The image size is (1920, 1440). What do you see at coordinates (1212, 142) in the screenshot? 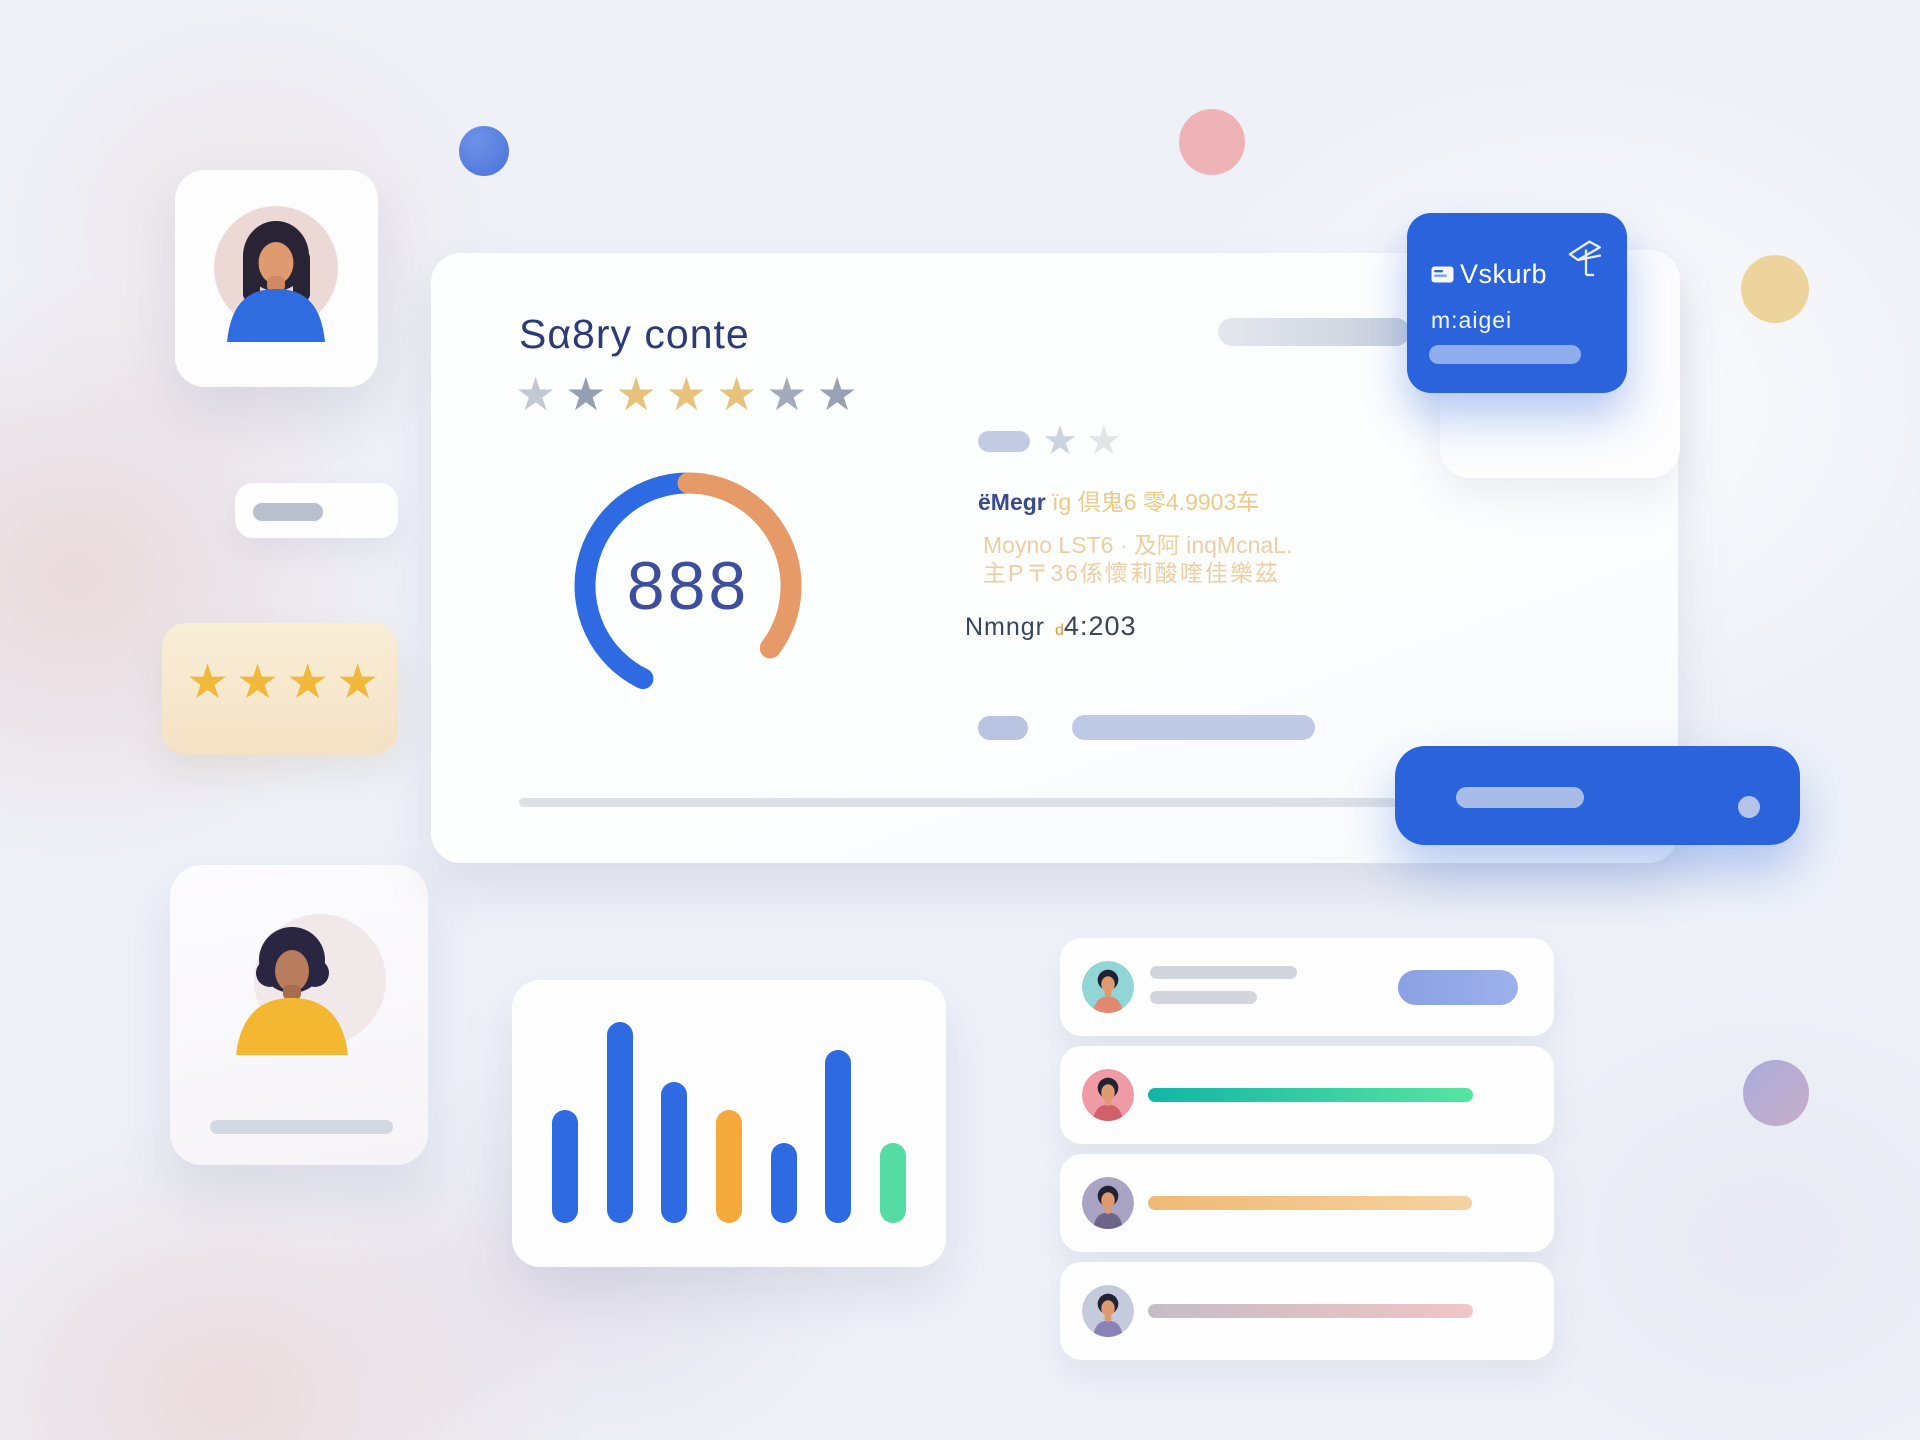
I see `pink-dot` at bounding box center [1212, 142].